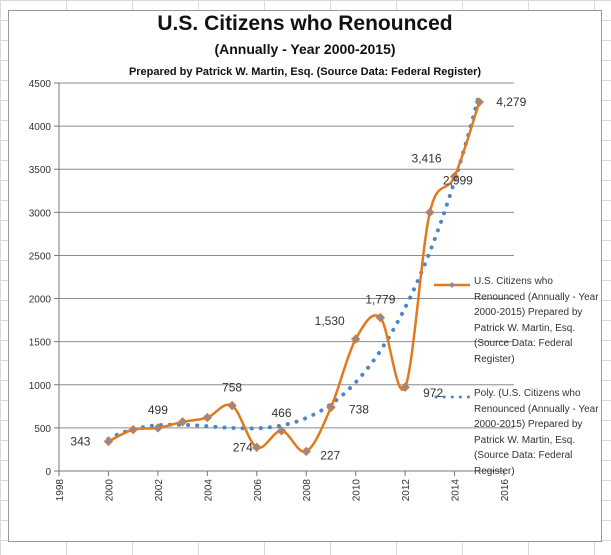  What do you see at coordinates (505, 490) in the screenshot?
I see `x-tick-label: 2016` at bounding box center [505, 490].